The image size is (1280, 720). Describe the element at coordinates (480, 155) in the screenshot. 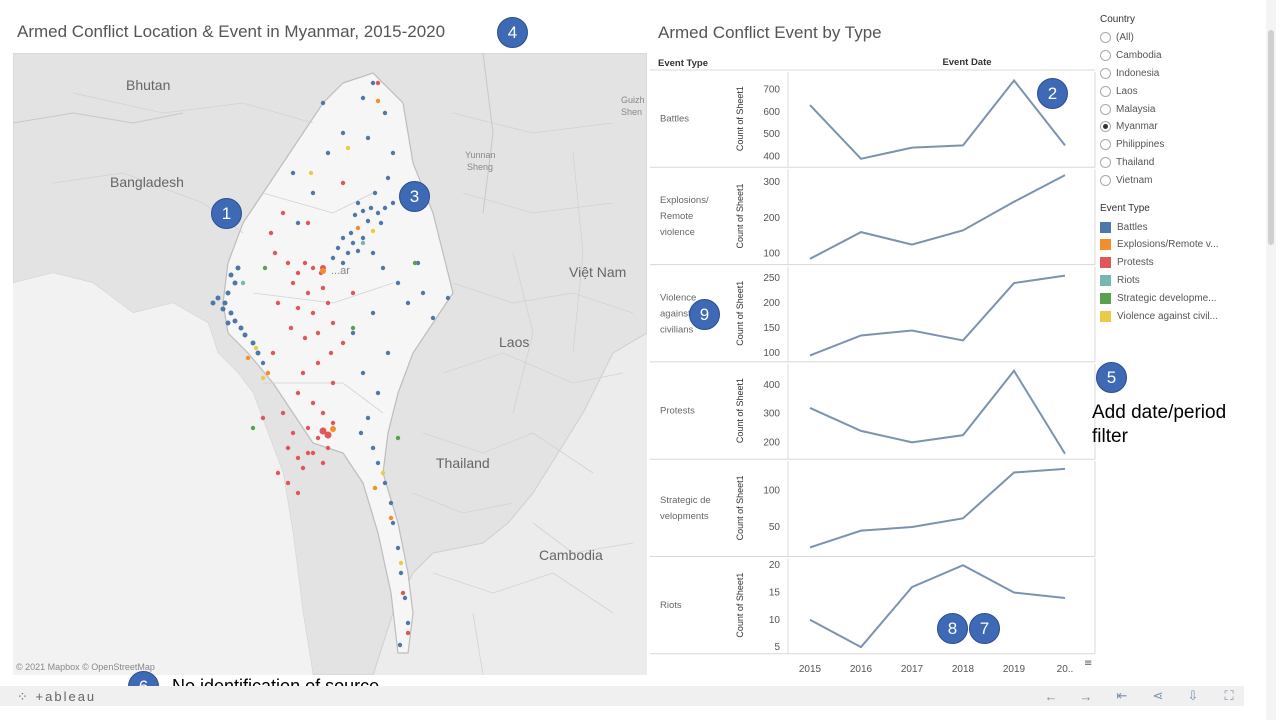

I see `map-label-yunnan: Yunnan` at that location.